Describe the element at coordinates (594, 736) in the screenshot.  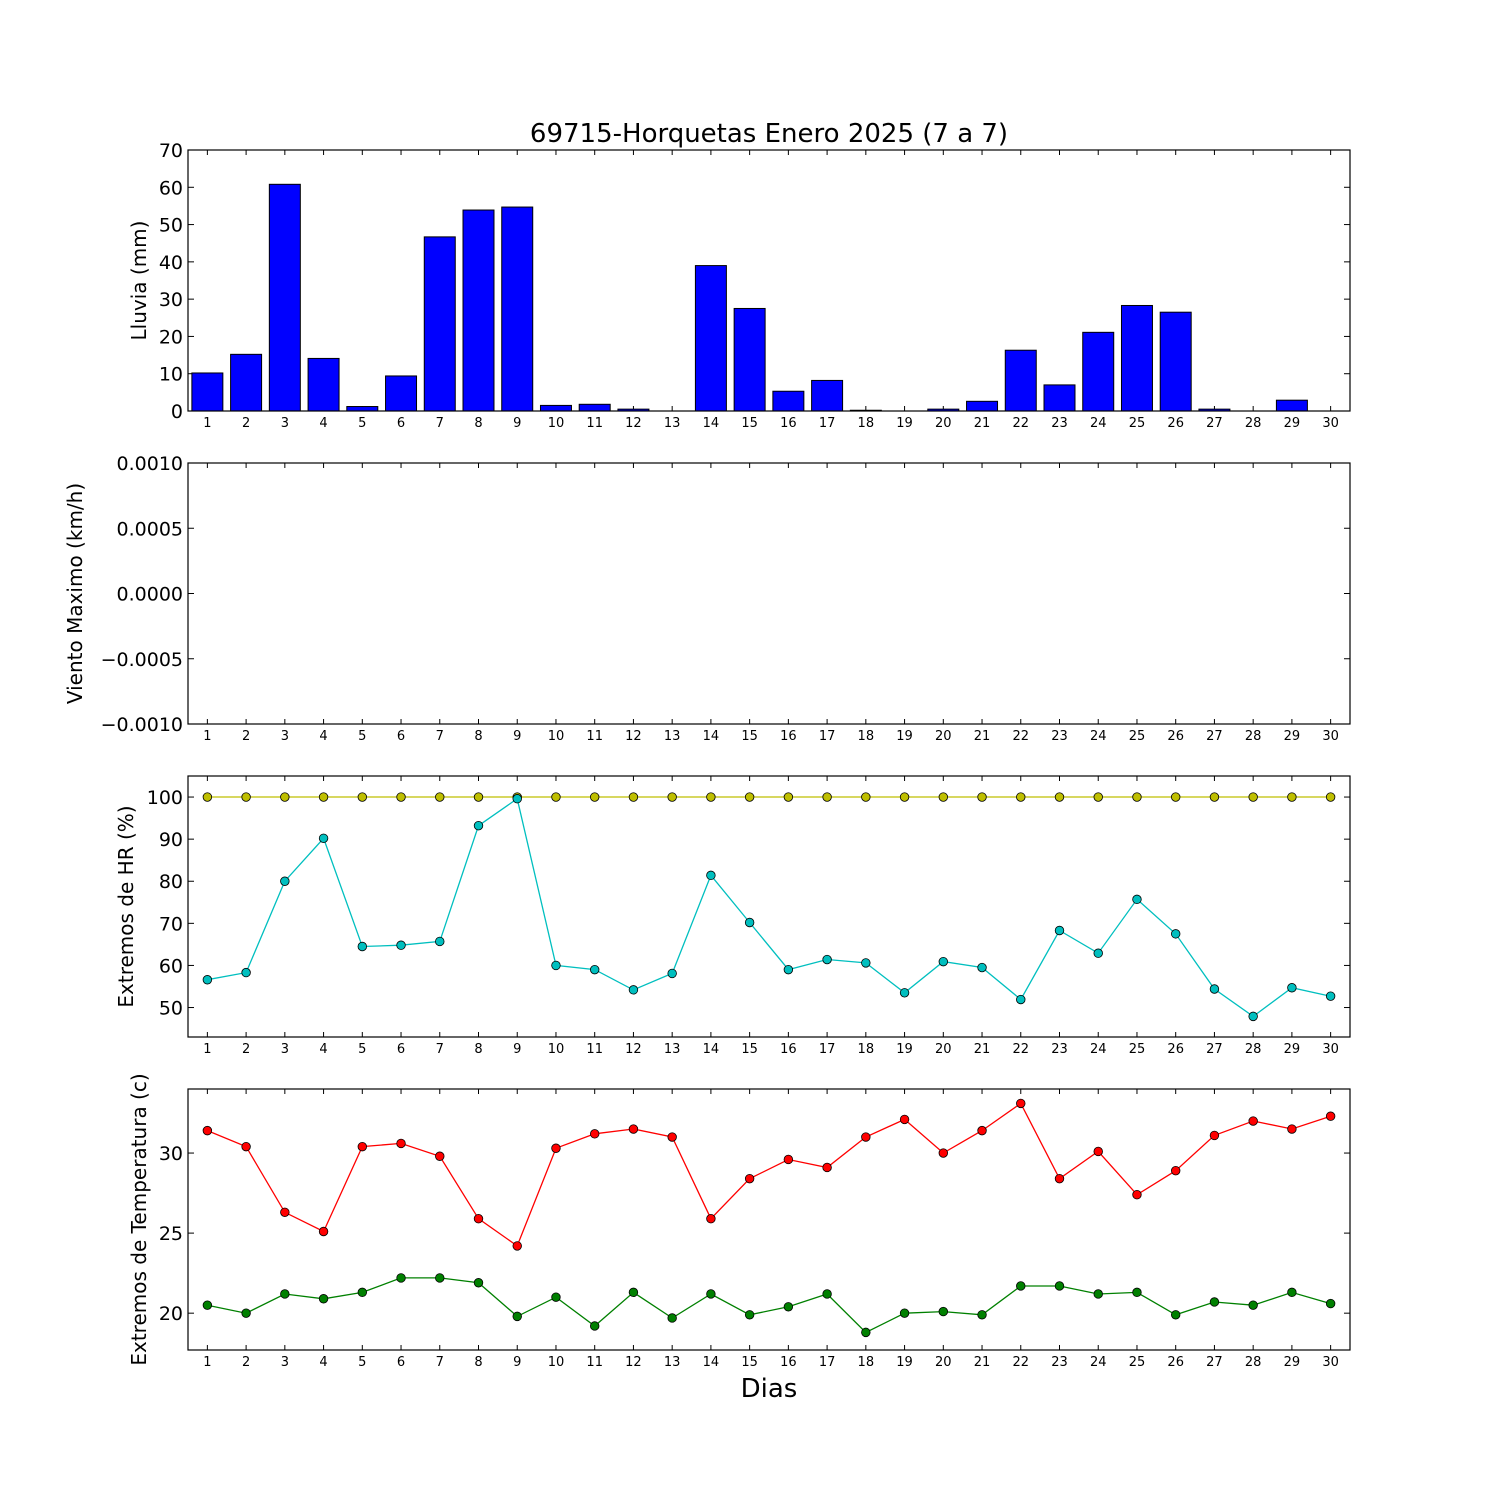
I see `xtick-label: 11` at that location.